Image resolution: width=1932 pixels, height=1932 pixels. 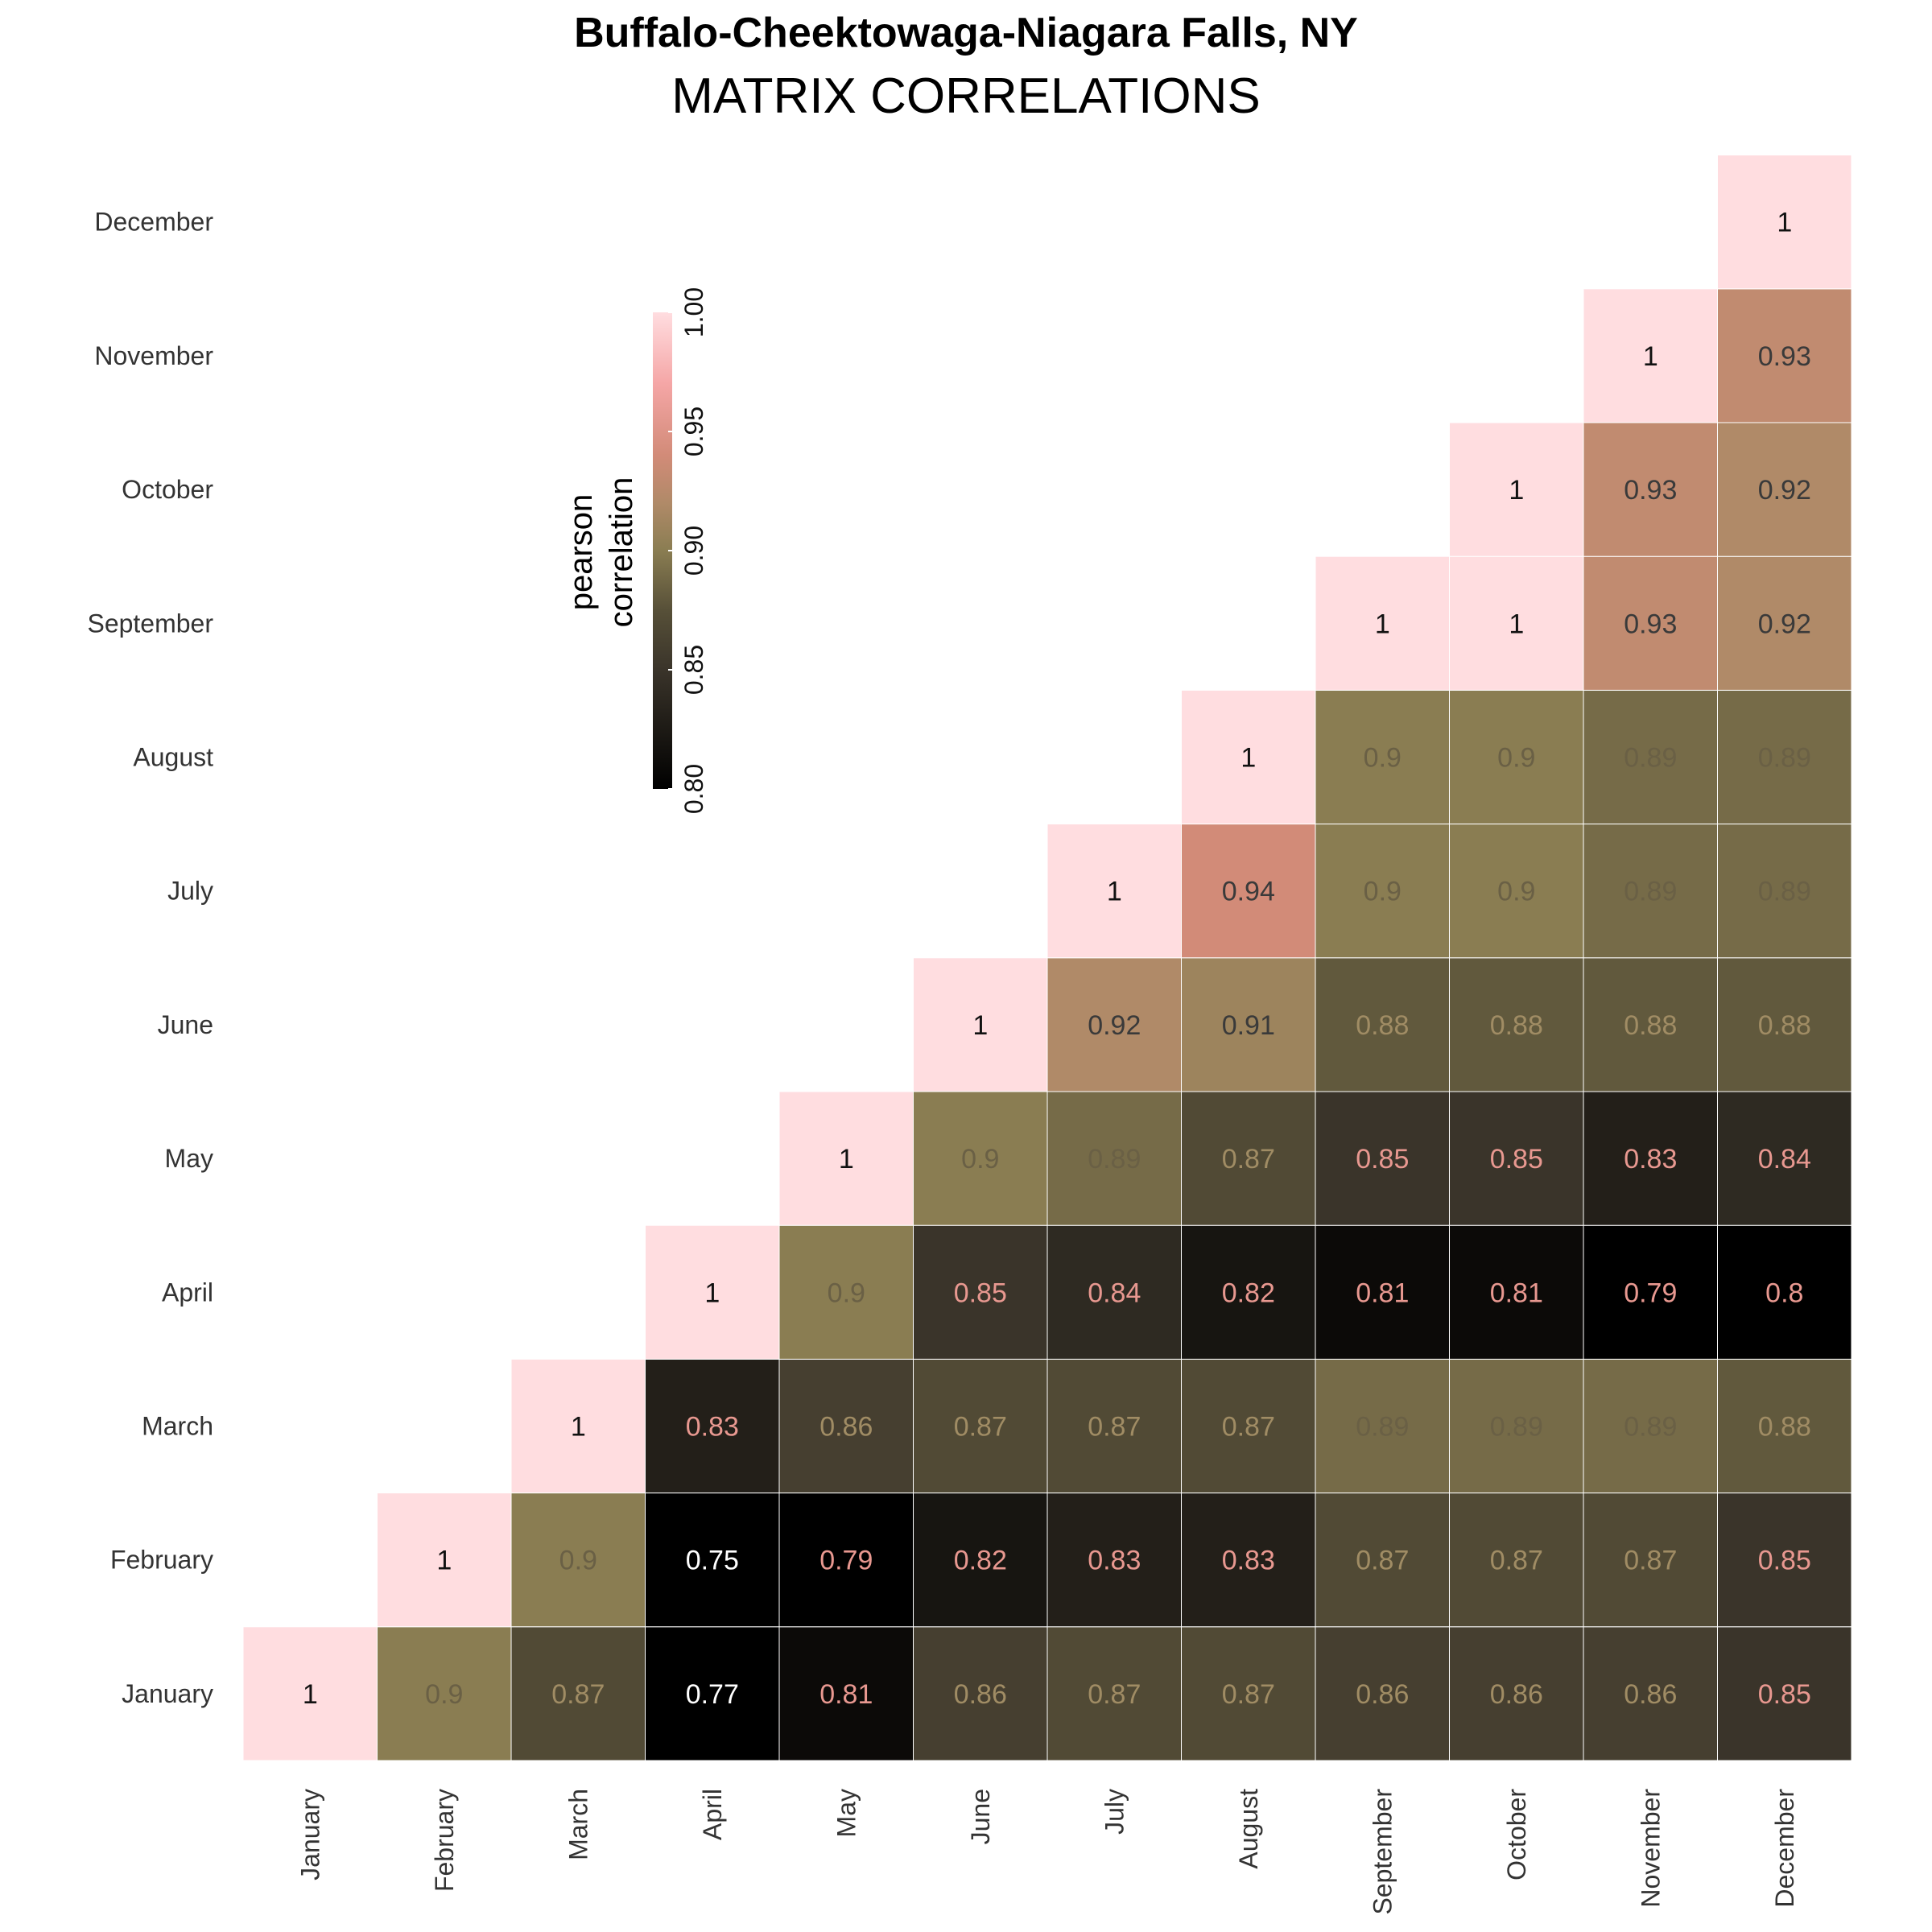 I want to click on x-tick-label: February, so click(x=444, y=1840).